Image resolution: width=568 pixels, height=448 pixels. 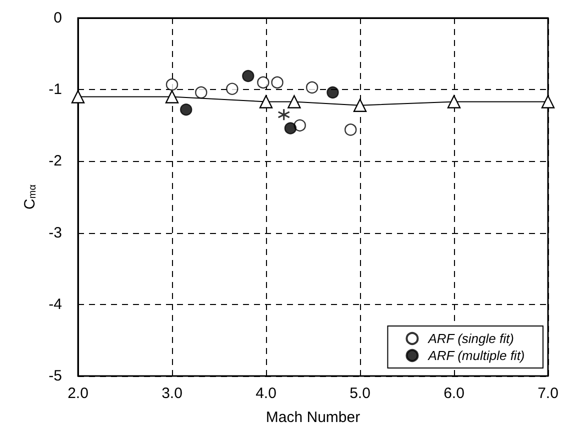 I want to click on y-tick-label: -1, so click(x=55, y=89).